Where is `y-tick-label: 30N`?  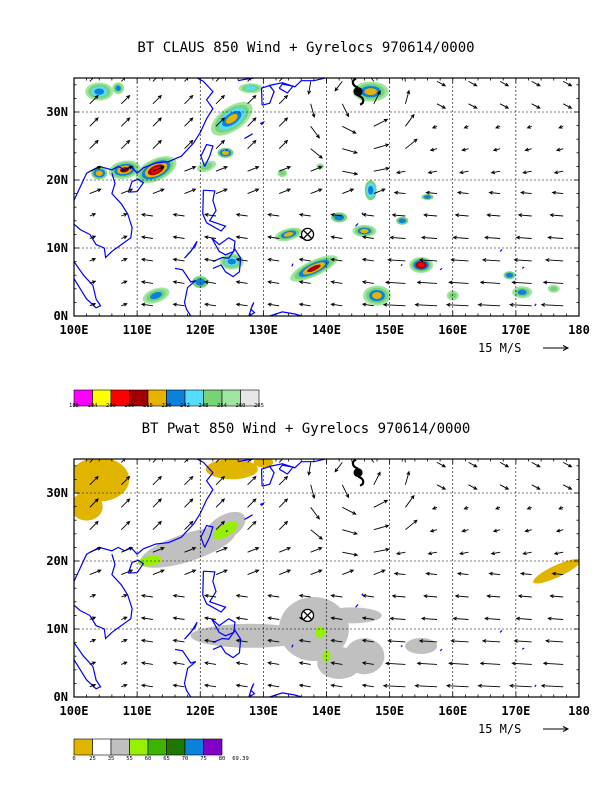 y-tick-label: 30N is located at coordinates (57, 112).